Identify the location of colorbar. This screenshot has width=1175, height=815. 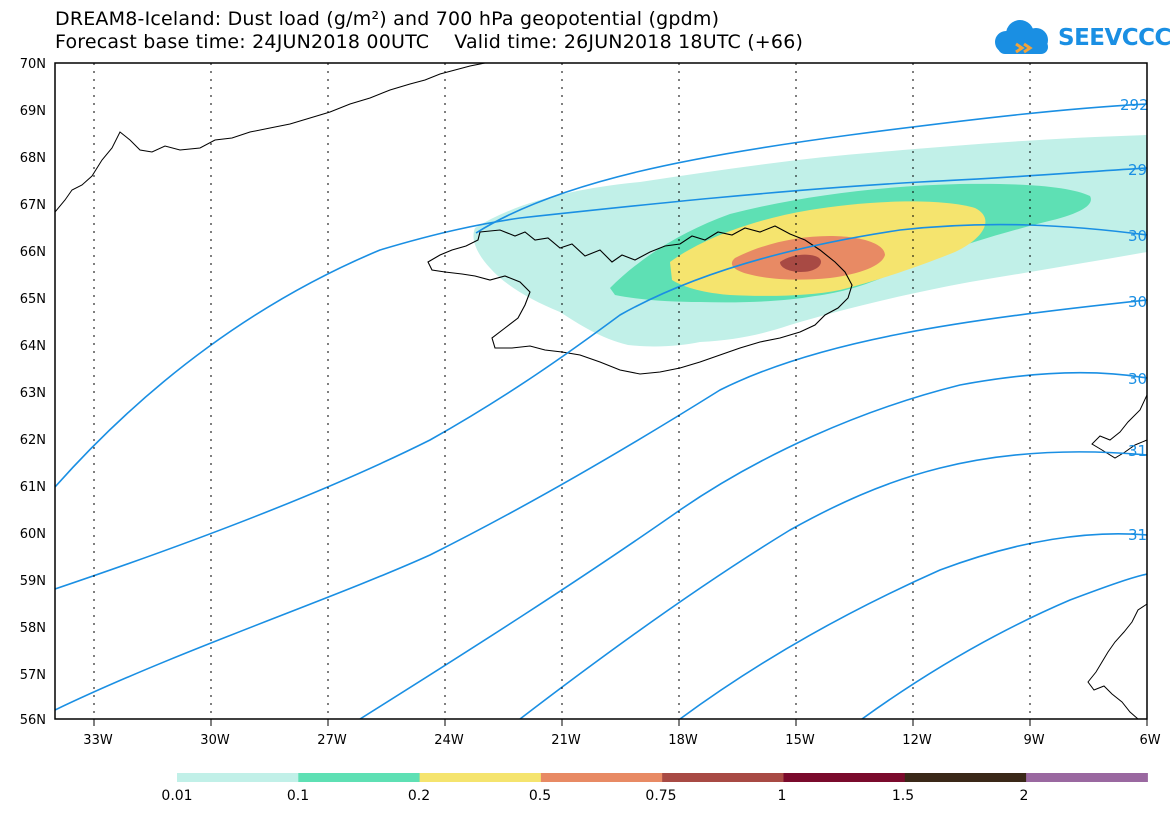
(662, 777).